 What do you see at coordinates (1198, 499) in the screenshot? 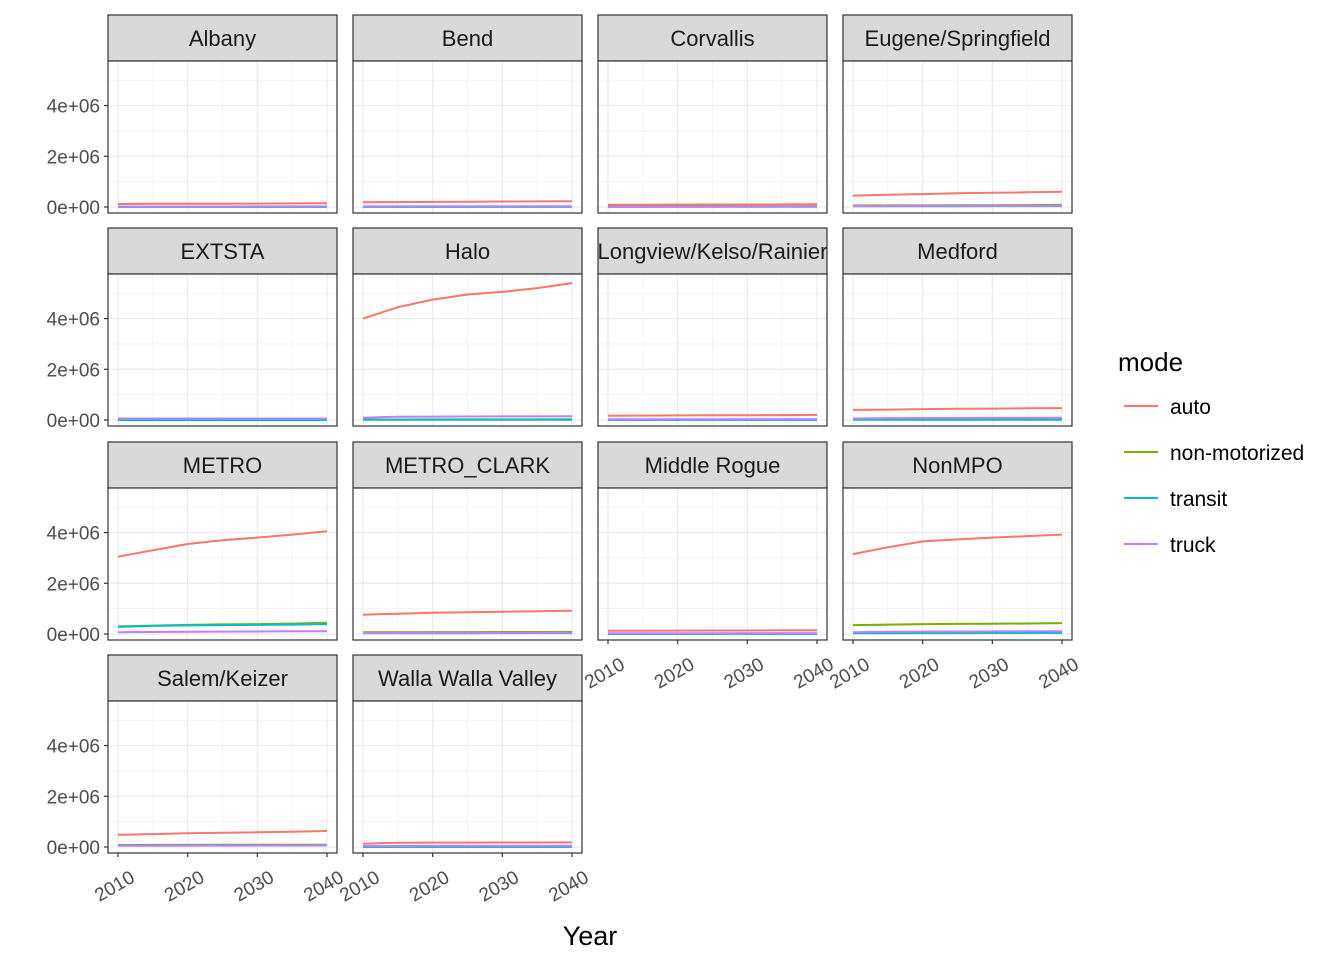
I see `legend-label: transit` at bounding box center [1198, 499].